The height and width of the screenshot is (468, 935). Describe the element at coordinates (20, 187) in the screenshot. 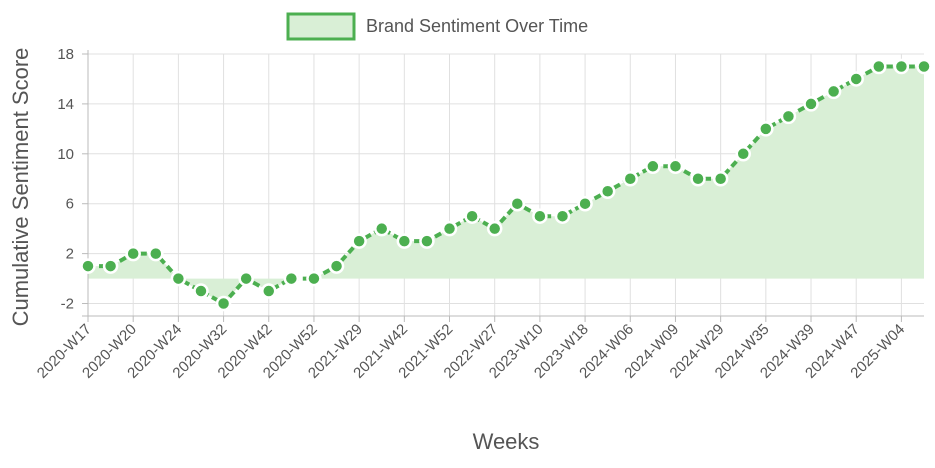

I see `y-axis-title: Cumulative Sentiment Score` at that location.